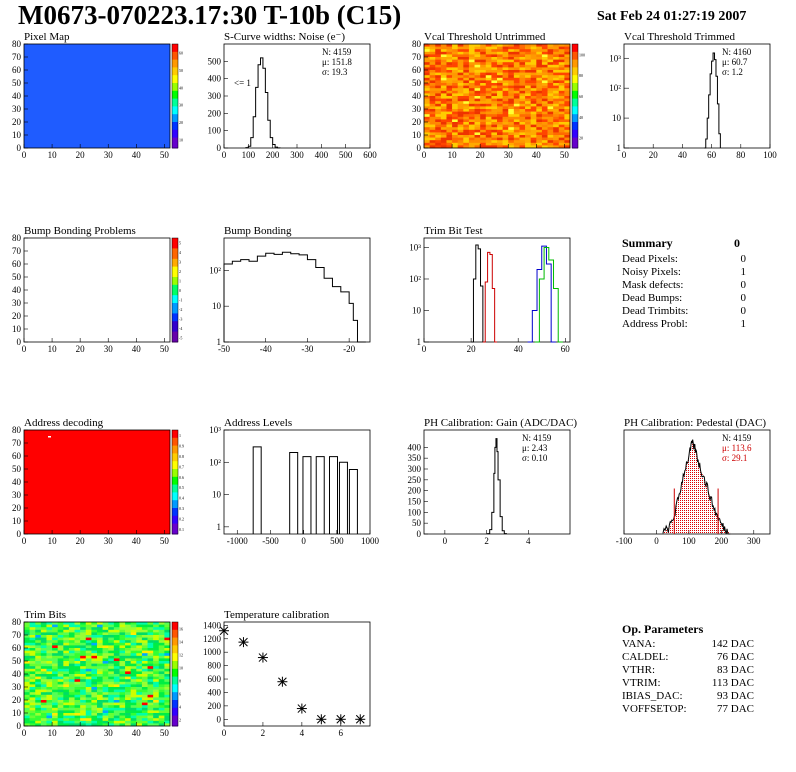 Image resolution: width=796 pixels, height=772 pixels. I want to click on stats-line: σ: 0.10, so click(535, 458).